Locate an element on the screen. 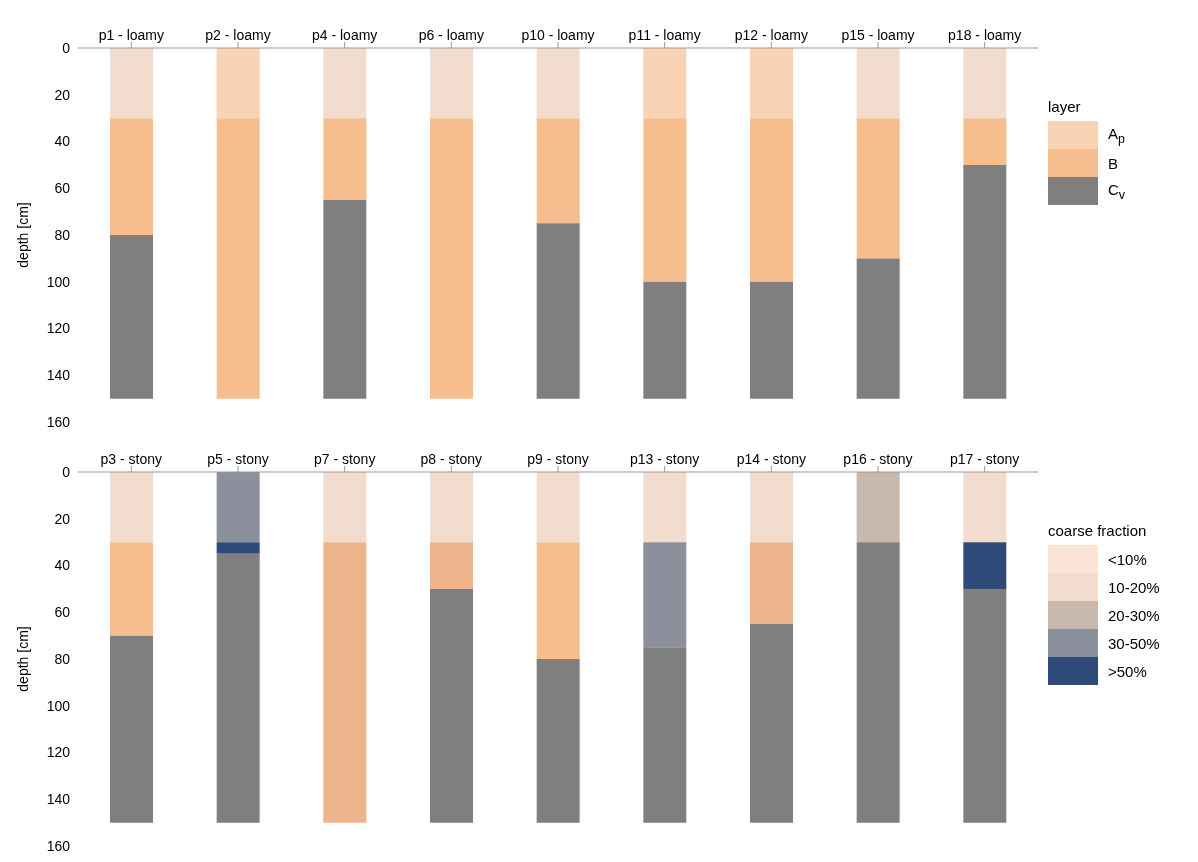 The width and height of the screenshot is (1198, 862). legend-title: layer is located at coordinates (1065, 106).